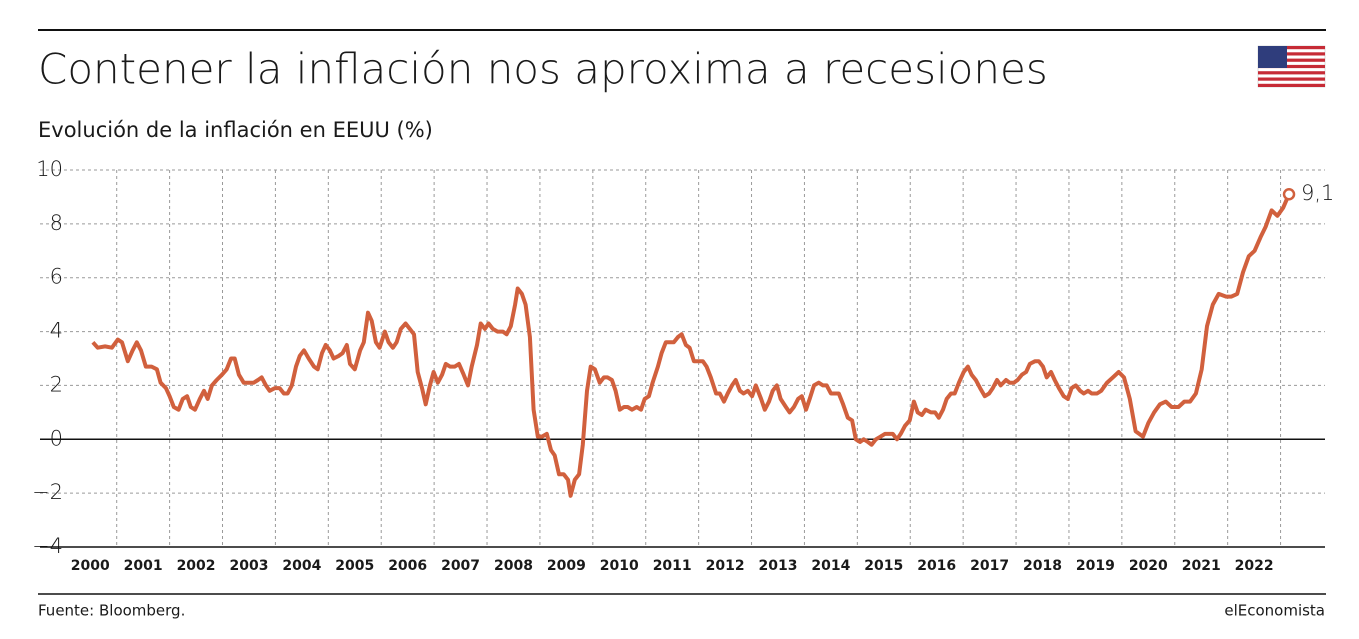 This screenshot has height=639, width=1359. What do you see at coordinates (56, 277) in the screenshot?
I see `y-tick-label: 6` at bounding box center [56, 277].